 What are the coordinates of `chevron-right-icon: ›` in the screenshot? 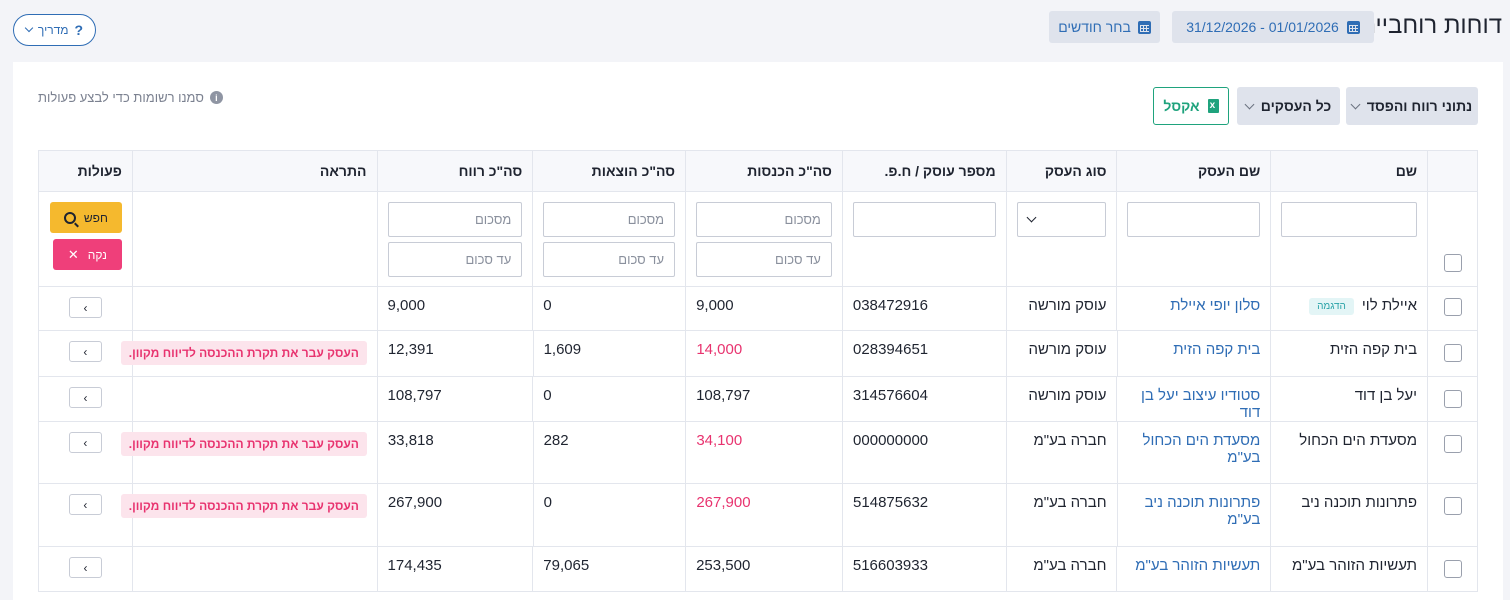 It's located at (85, 397).